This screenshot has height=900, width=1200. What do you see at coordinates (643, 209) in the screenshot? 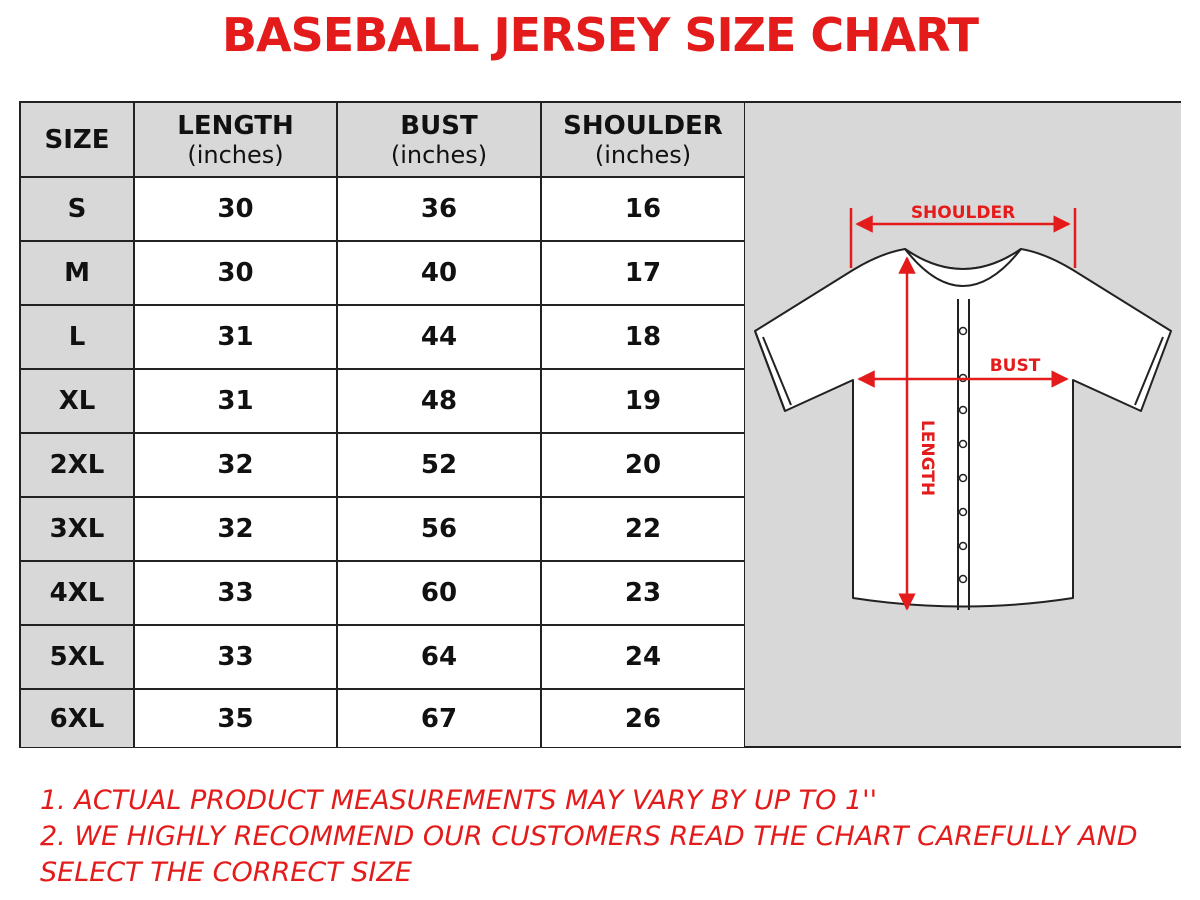
I see `shoulder-cell: 16` at bounding box center [643, 209].